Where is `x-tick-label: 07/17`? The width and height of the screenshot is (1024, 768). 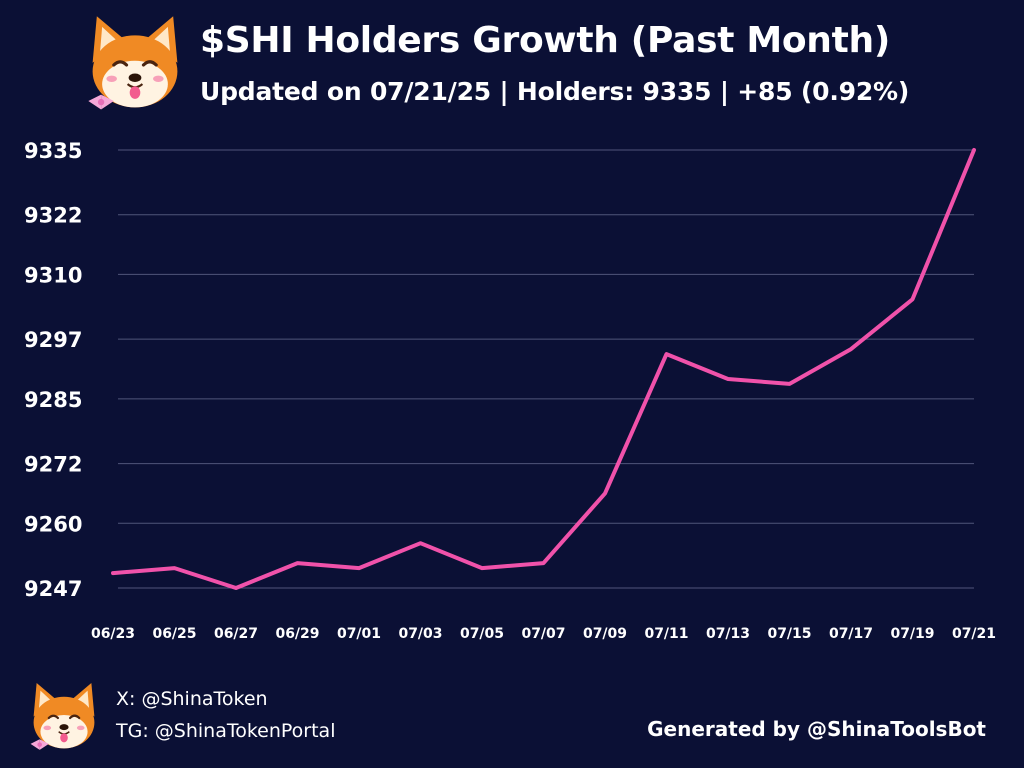
x-tick-label: 07/17 is located at coordinates (851, 634).